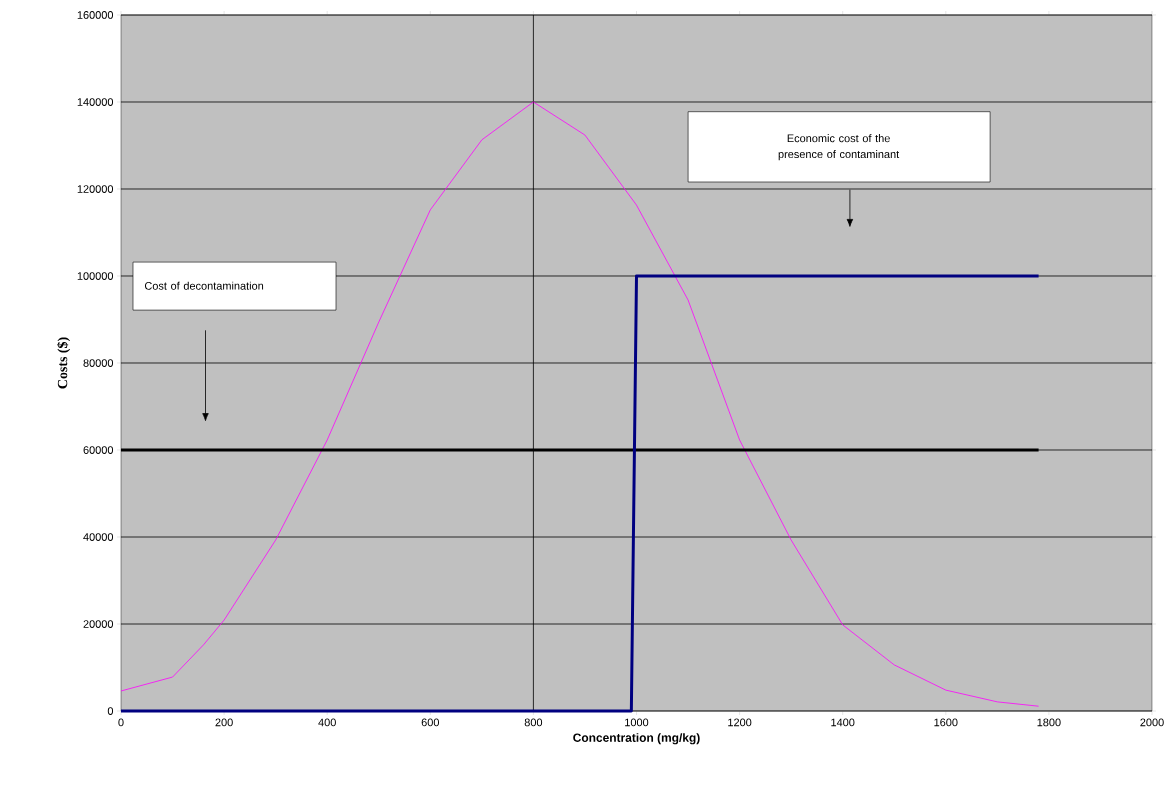  Describe the element at coordinates (327, 722) in the screenshot. I see `x-tick-label: 400` at that location.